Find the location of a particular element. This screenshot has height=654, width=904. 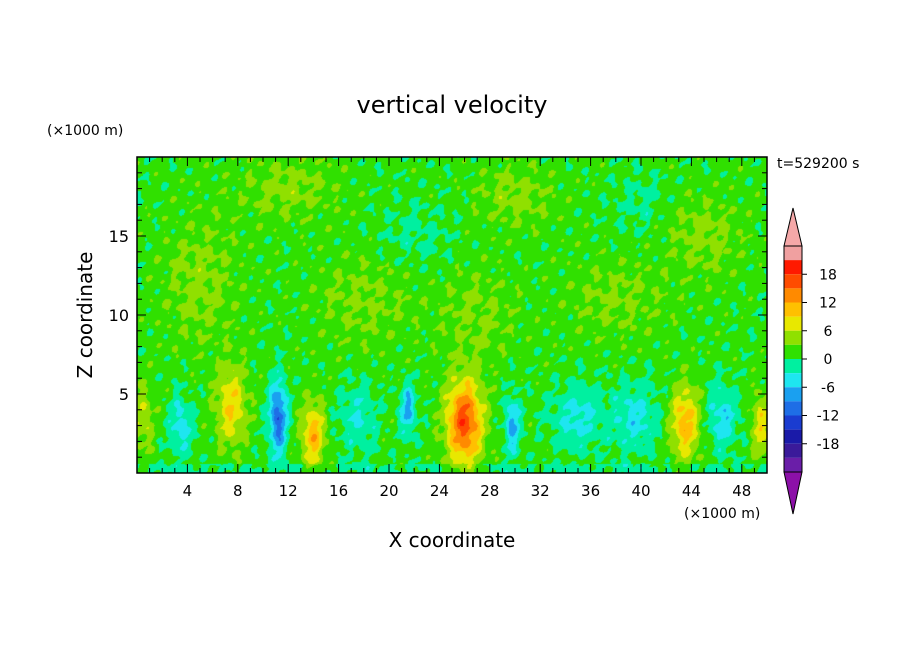

colorbar-tick-label: 18 is located at coordinates (828, 275).